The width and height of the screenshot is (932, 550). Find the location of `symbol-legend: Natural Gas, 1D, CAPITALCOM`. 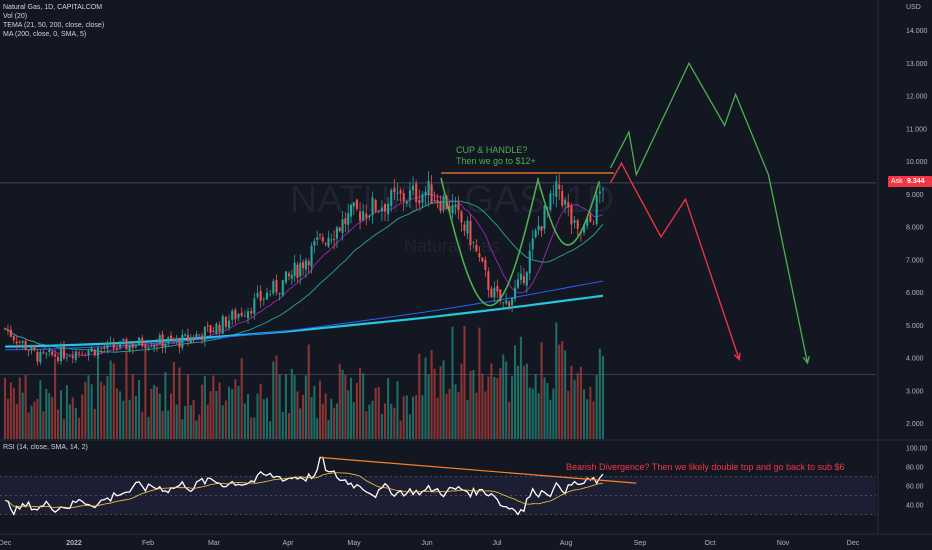

symbol-legend: Natural Gas, 1D, CAPITALCOM is located at coordinates (53, 7).